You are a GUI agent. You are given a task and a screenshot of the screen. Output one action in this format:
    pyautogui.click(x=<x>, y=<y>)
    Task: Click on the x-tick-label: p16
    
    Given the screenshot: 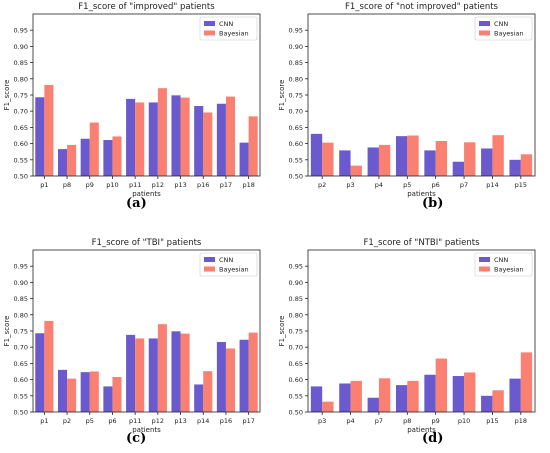 What is the action you would take?
    pyautogui.click(x=226, y=421)
    